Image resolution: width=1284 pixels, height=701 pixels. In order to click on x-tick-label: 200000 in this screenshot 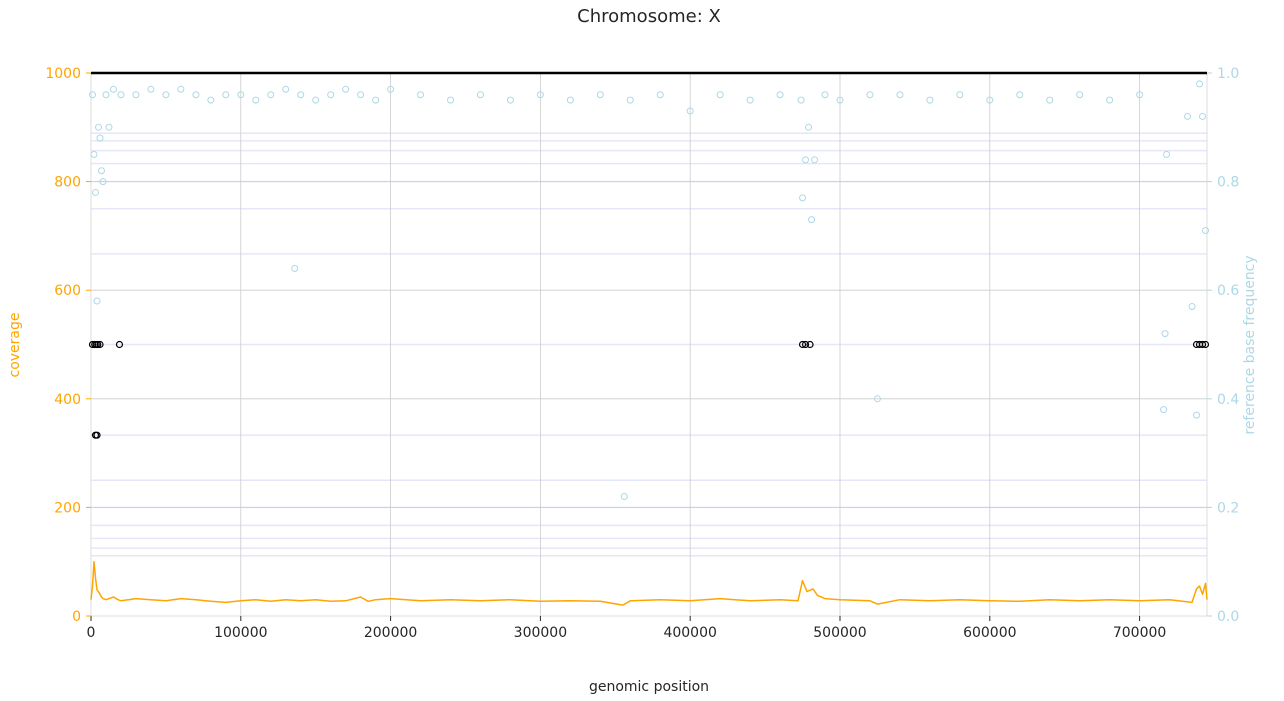, I will do `click(390, 633)`.